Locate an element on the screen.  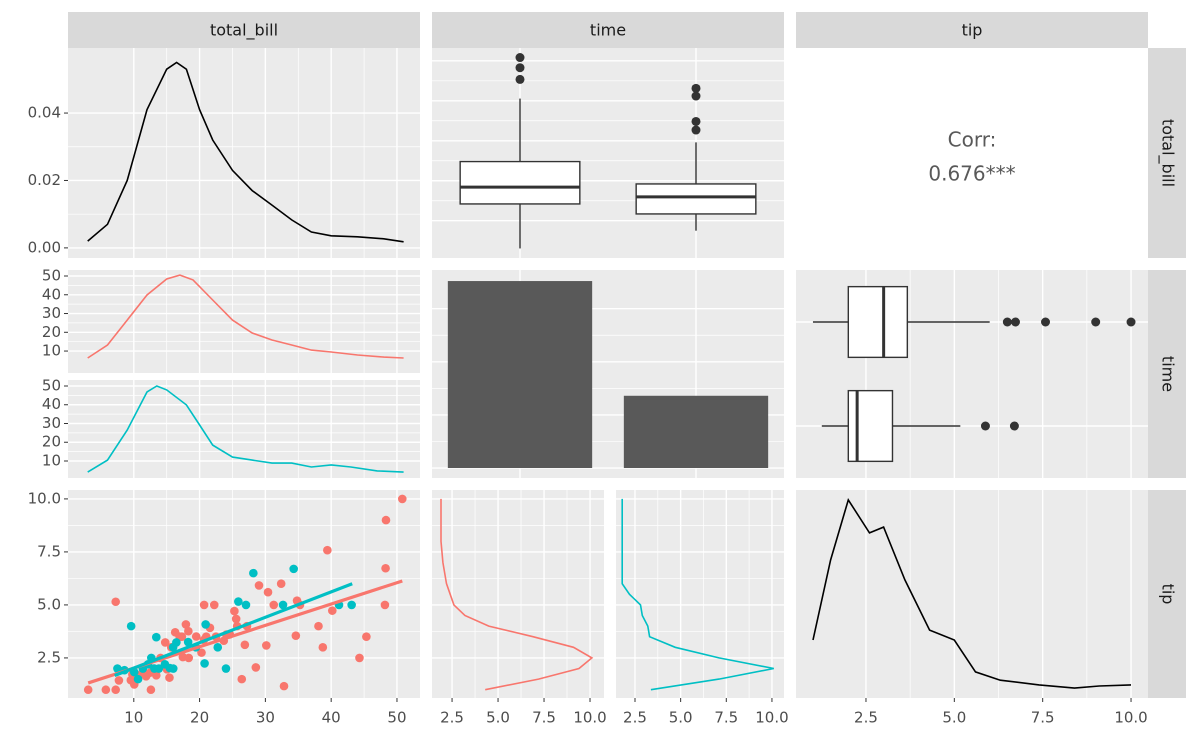
x-tick-label: 50 is located at coordinates (396, 718).